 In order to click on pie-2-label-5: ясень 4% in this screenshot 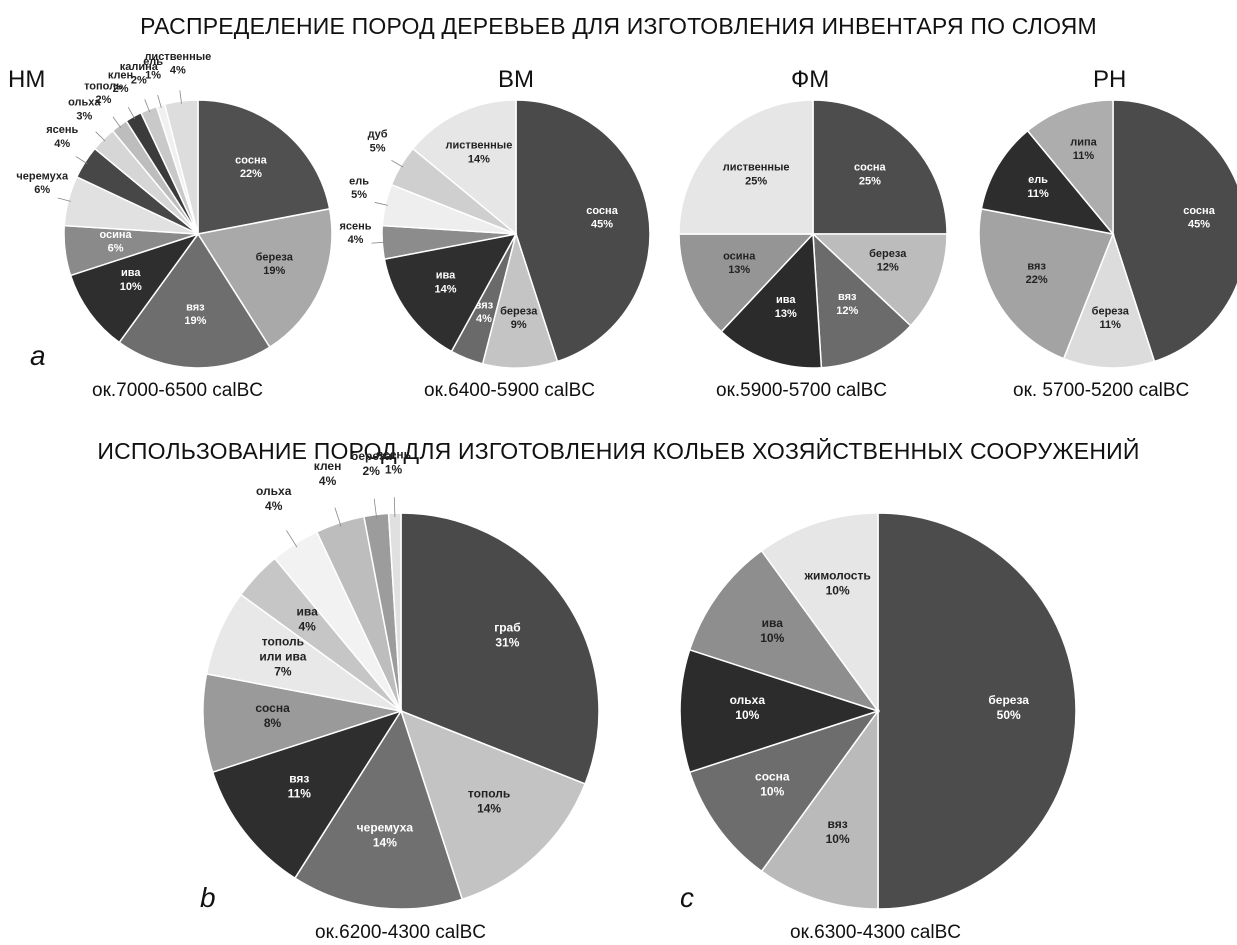, I will do `click(355, 233)`.